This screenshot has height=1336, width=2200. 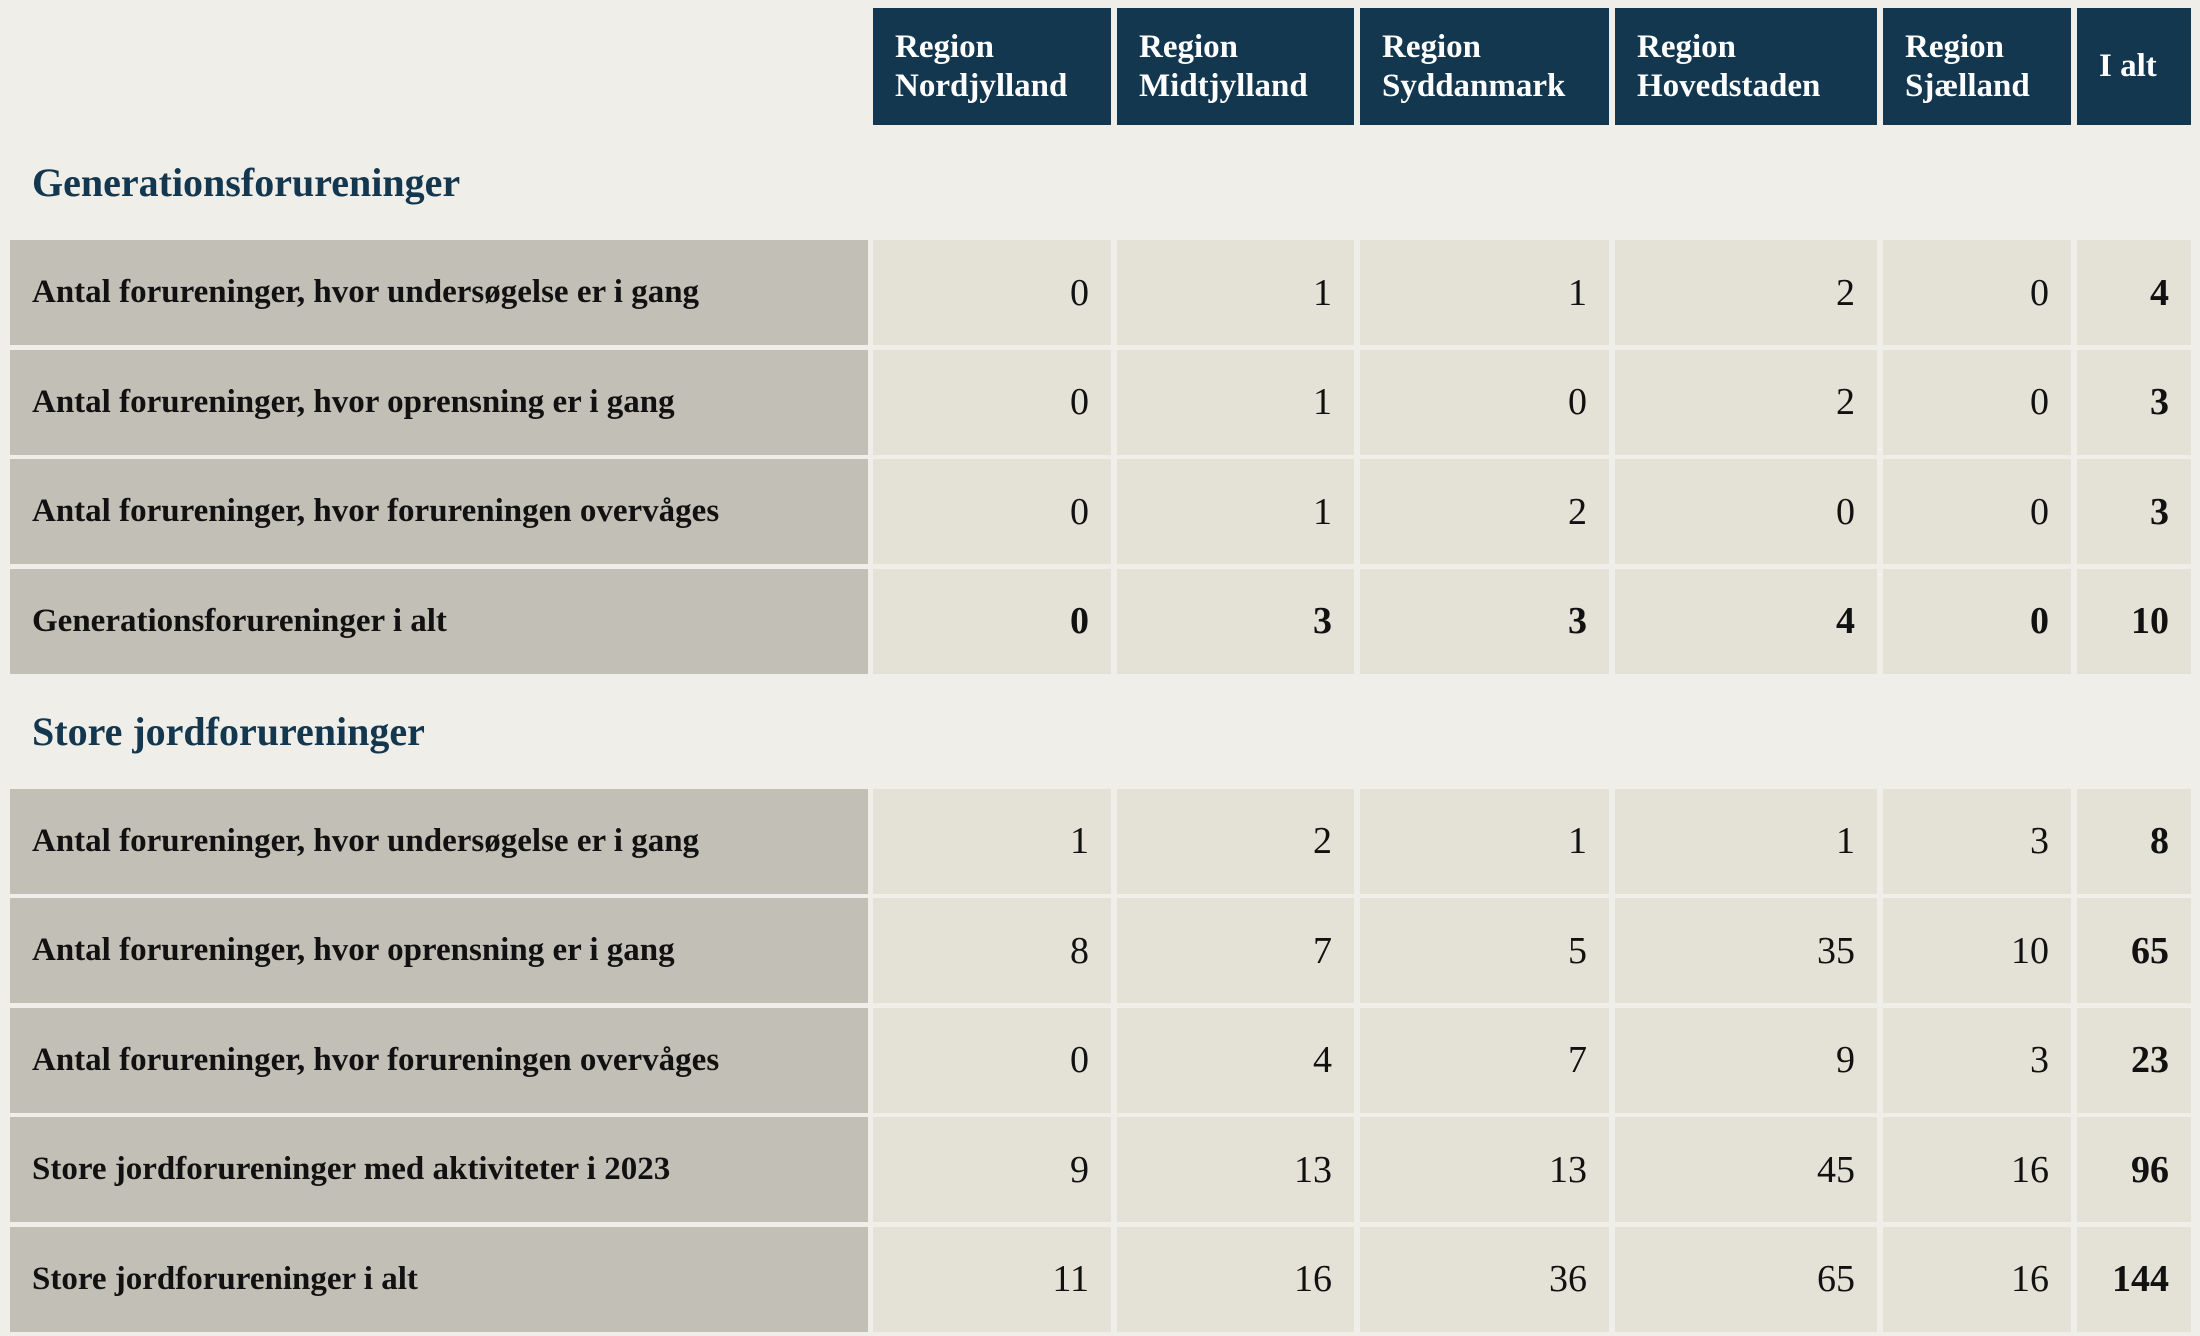 What do you see at coordinates (1484, 1279) in the screenshot?
I see `value-cell: 36` at bounding box center [1484, 1279].